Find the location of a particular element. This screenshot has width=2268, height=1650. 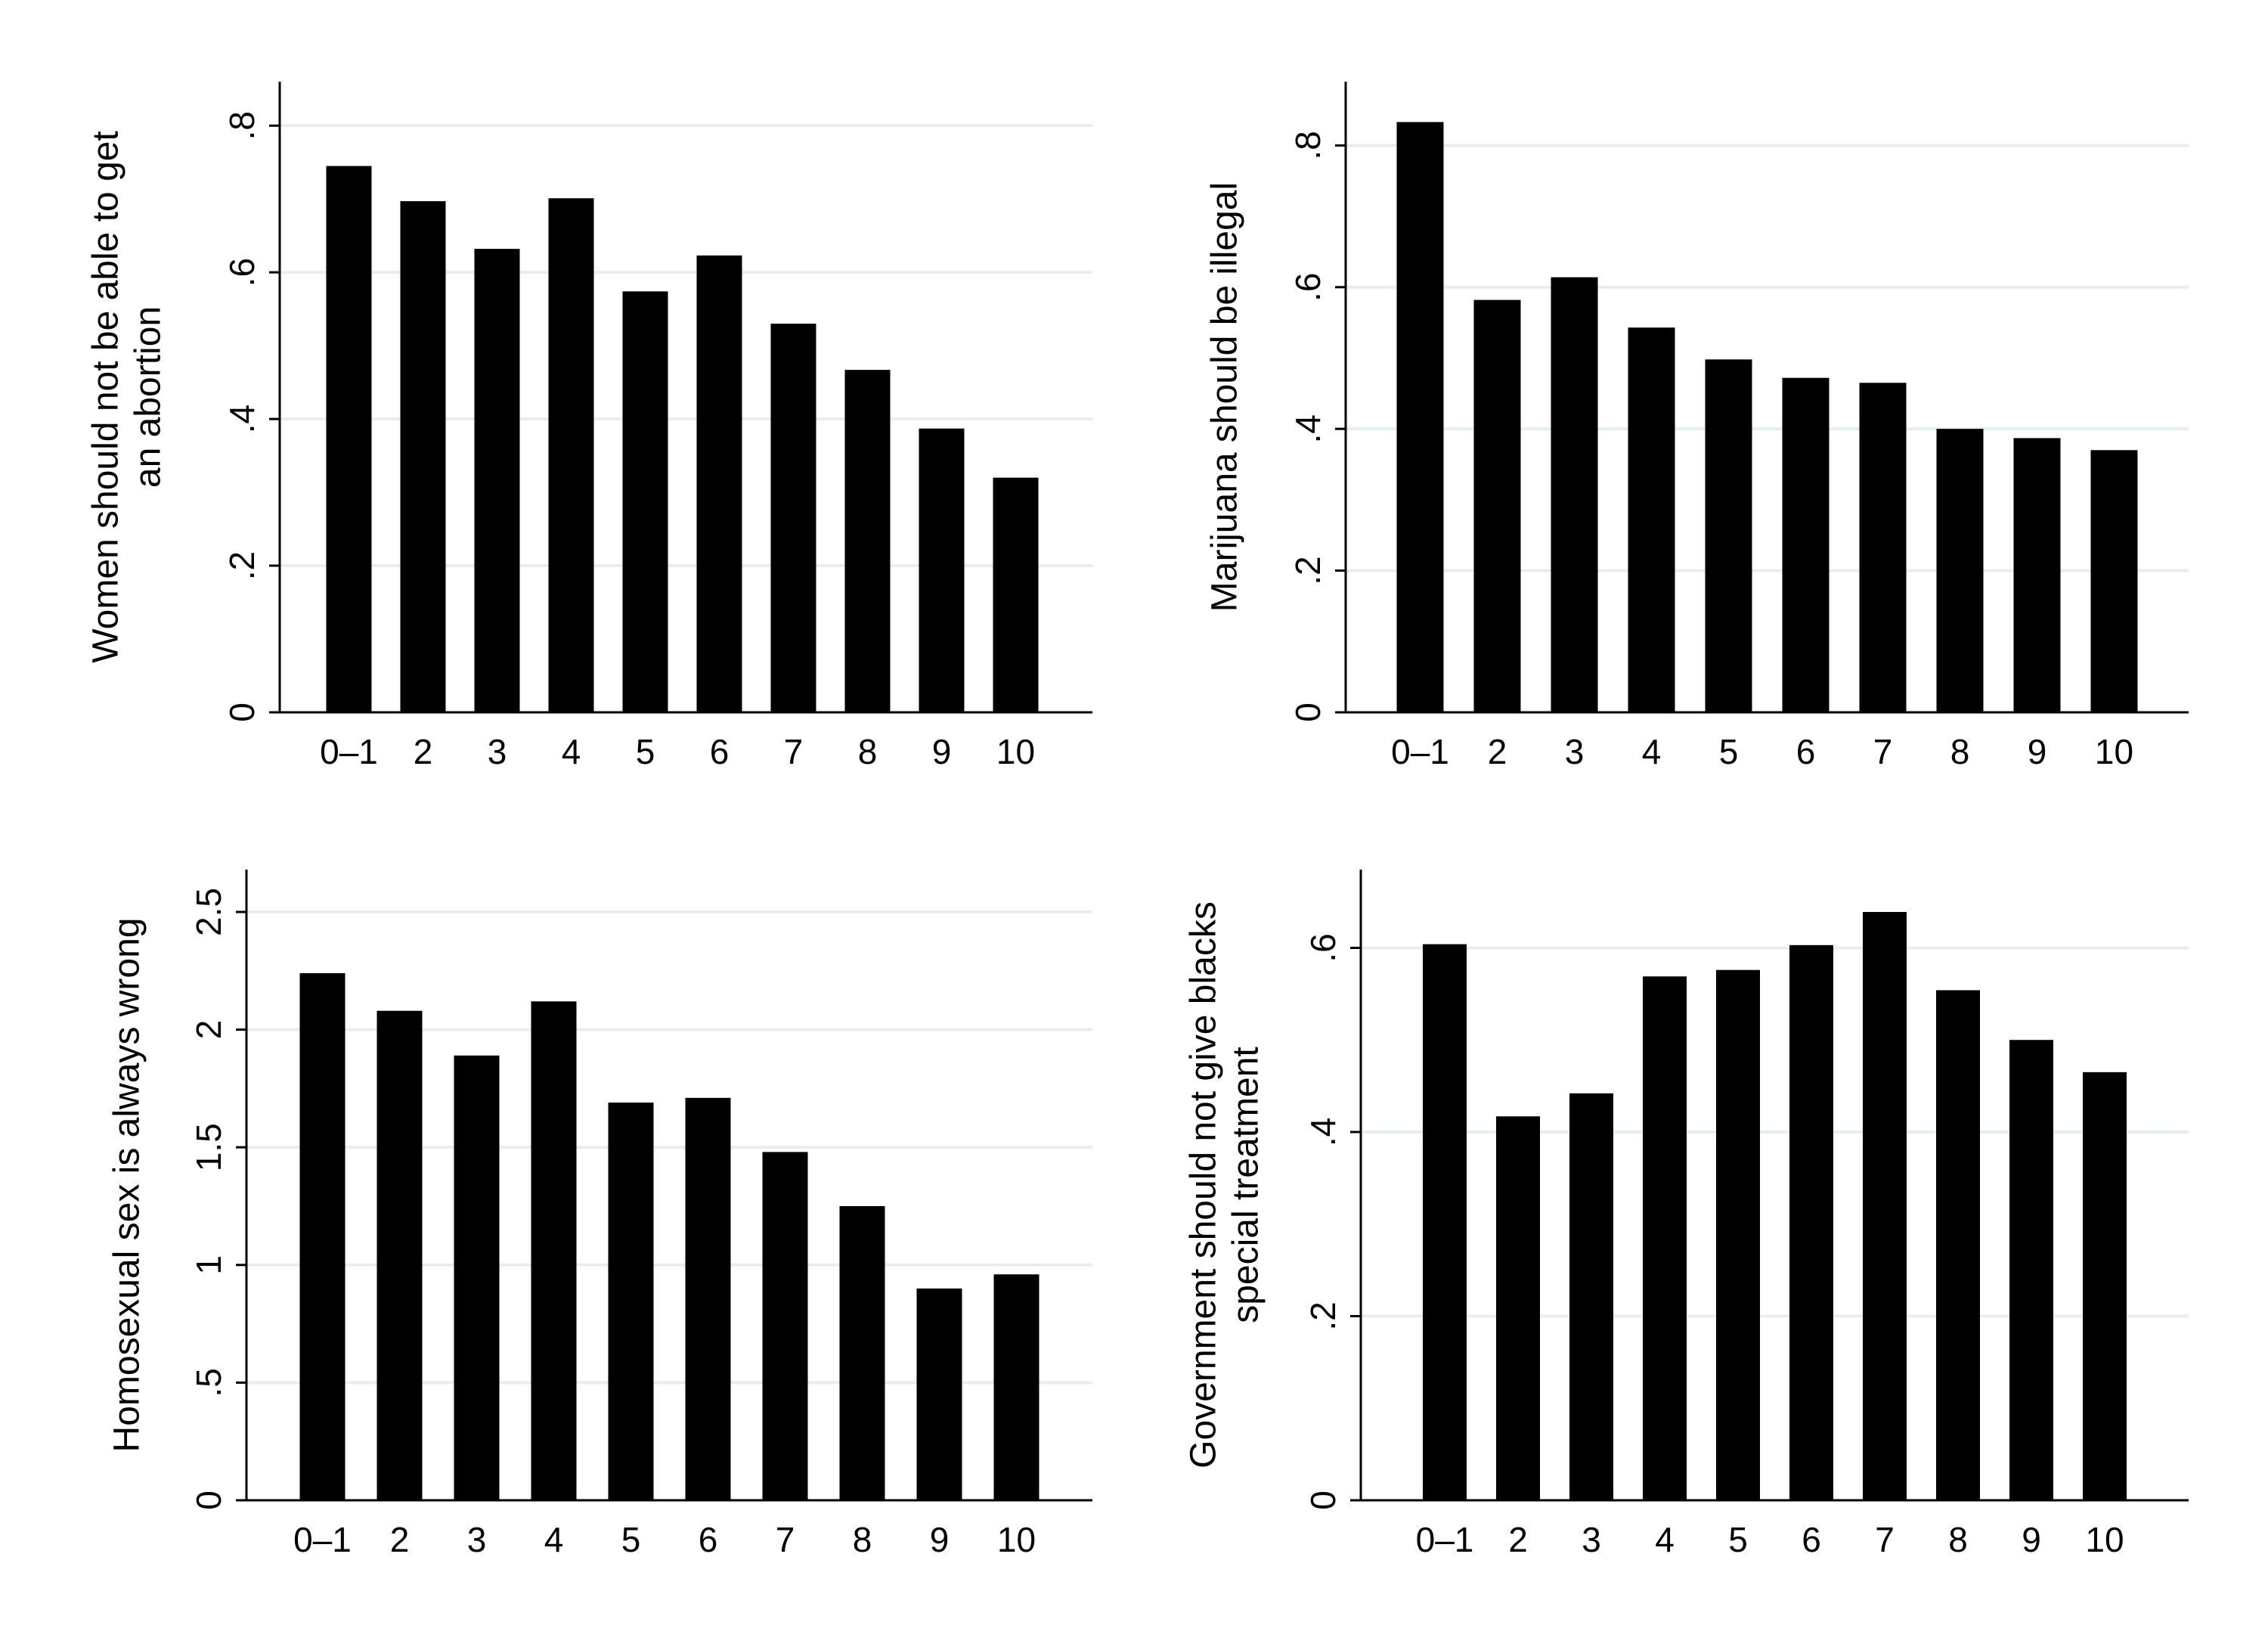

y-tick-label: 1.5 is located at coordinates (208, 1147).